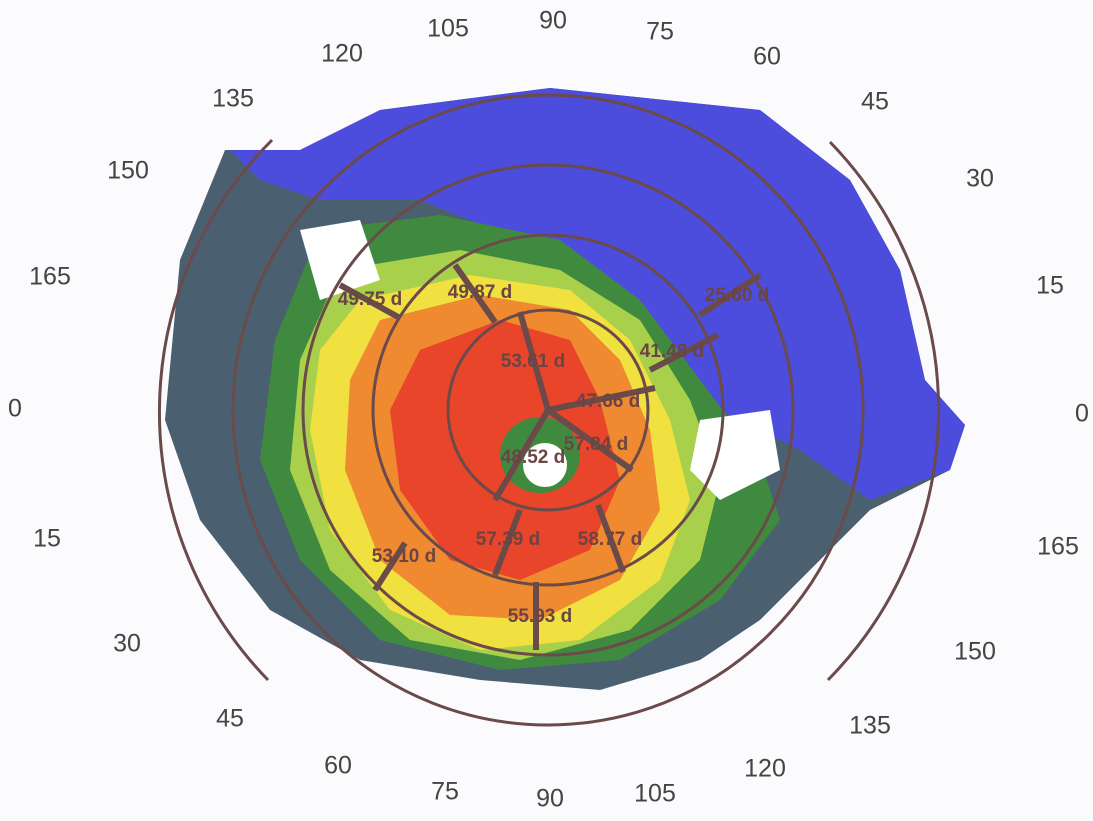 This screenshot has width=1093, height=821. What do you see at coordinates (737, 295) in the screenshot?
I see `reading-label: 25.60 d` at bounding box center [737, 295].